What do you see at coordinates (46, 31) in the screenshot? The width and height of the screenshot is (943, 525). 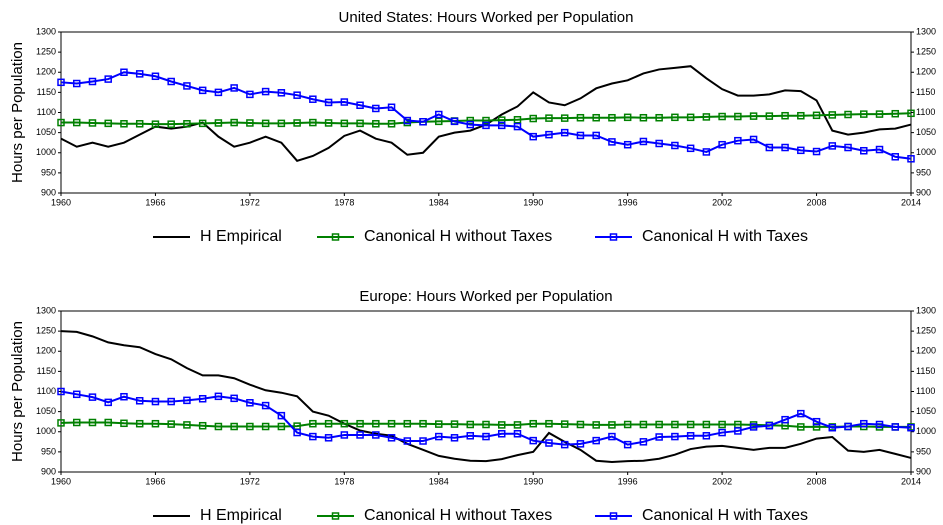 I see `y-tick-label: 1300` at bounding box center [46, 31].